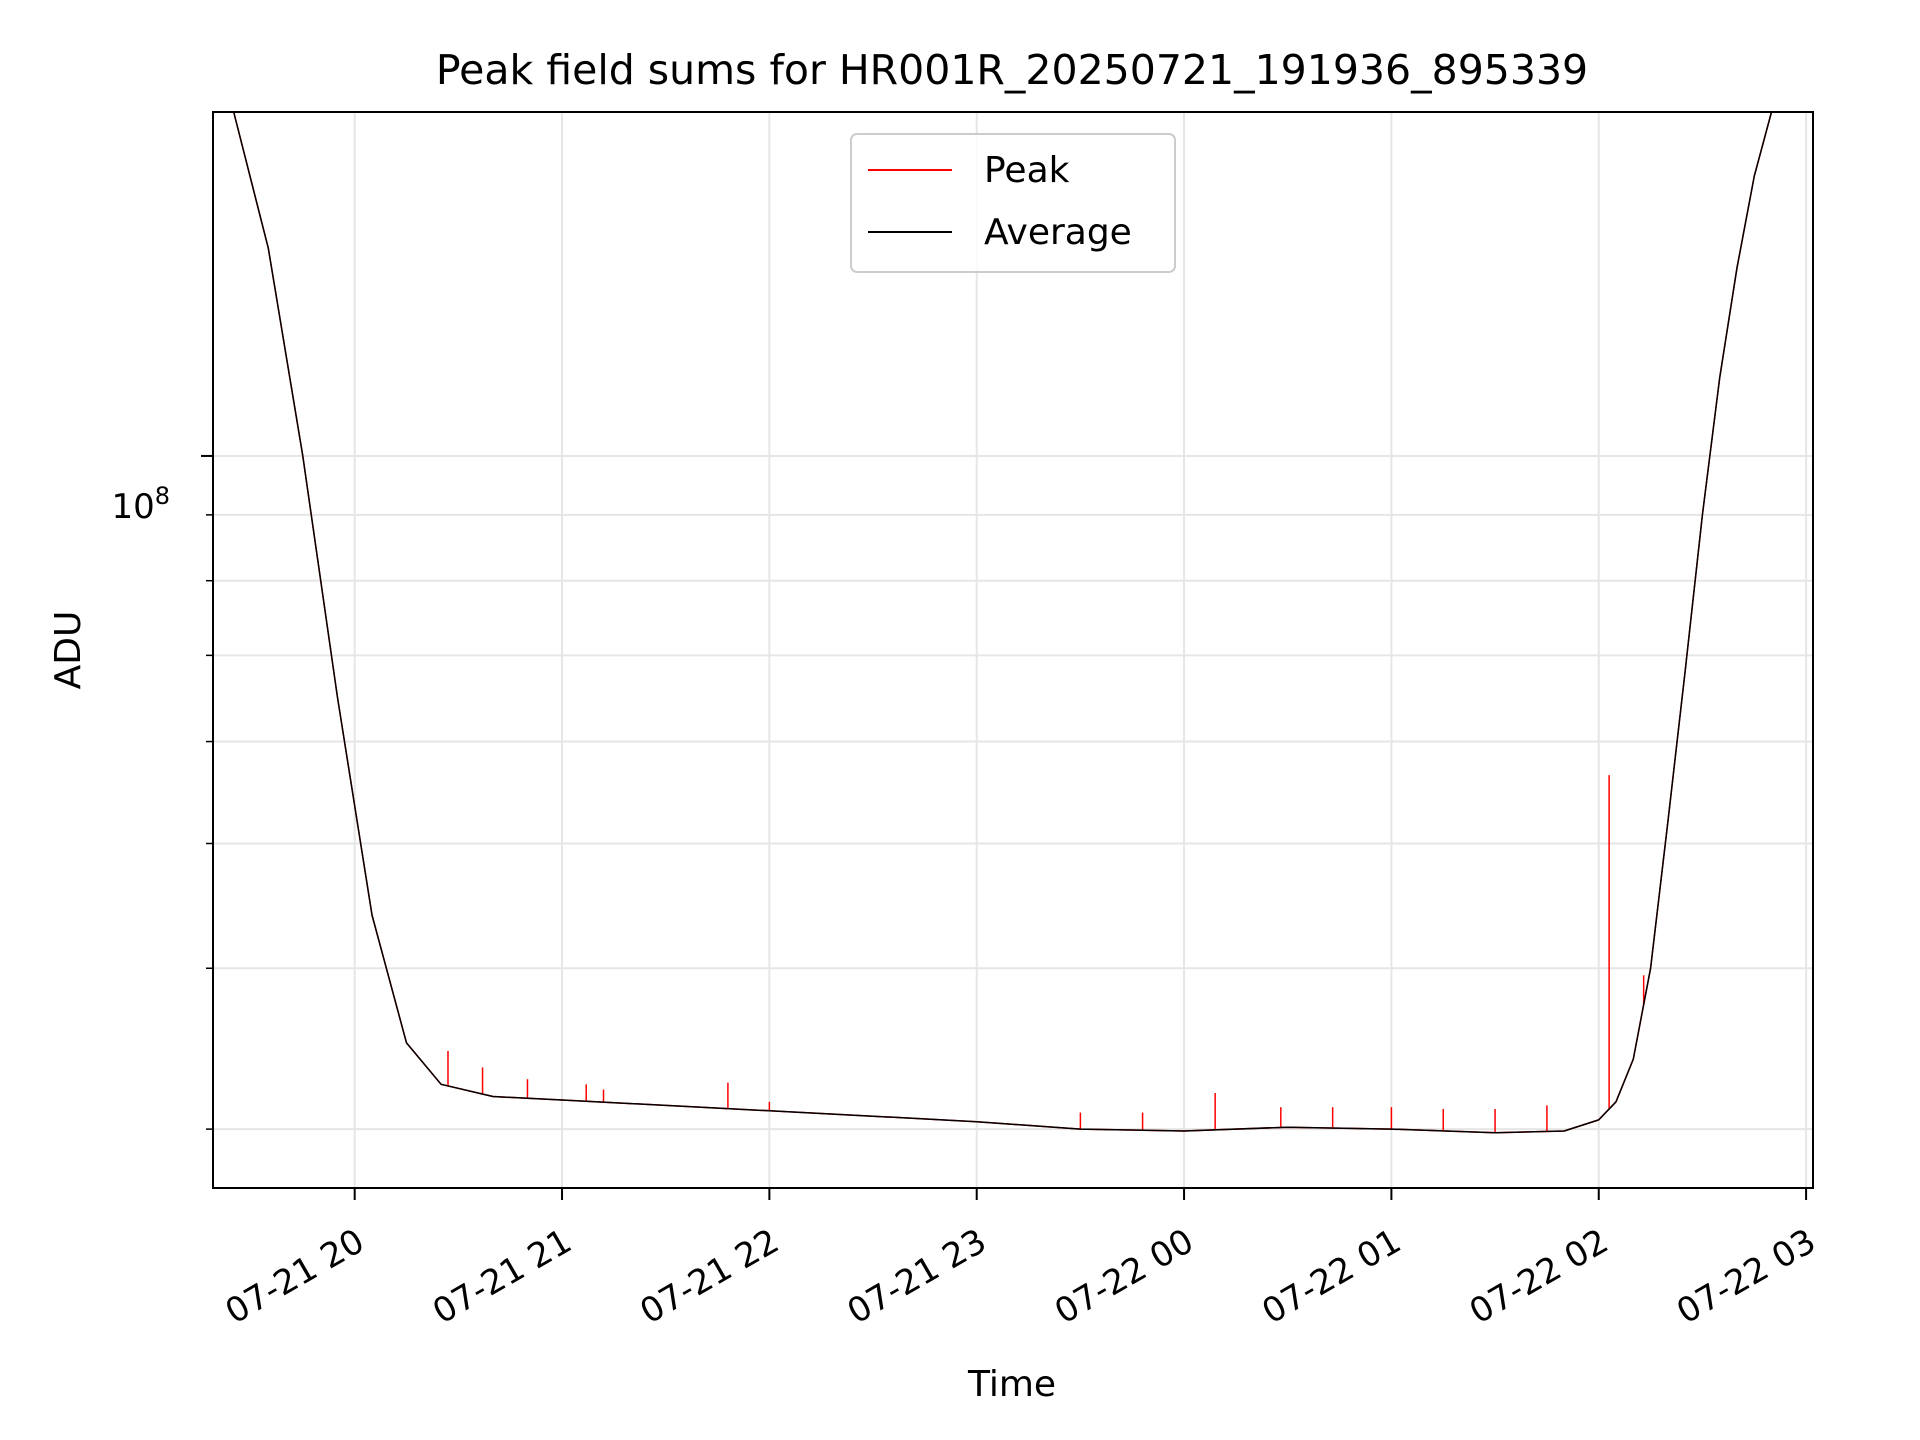 This screenshot has height=1440, width=1920. What do you see at coordinates (1011, 1384) in the screenshot?
I see `x-axis-label: Time` at bounding box center [1011, 1384].